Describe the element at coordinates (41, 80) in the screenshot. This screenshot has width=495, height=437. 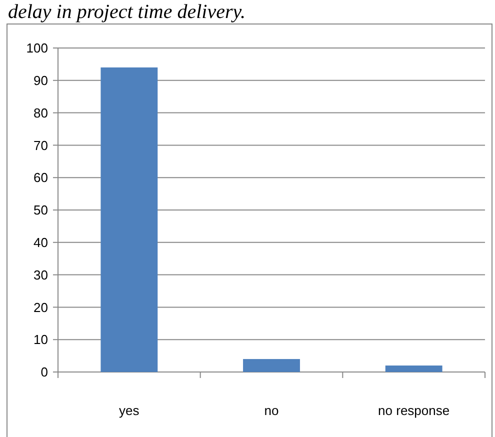
I see `y-tick-label: 90` at that location.